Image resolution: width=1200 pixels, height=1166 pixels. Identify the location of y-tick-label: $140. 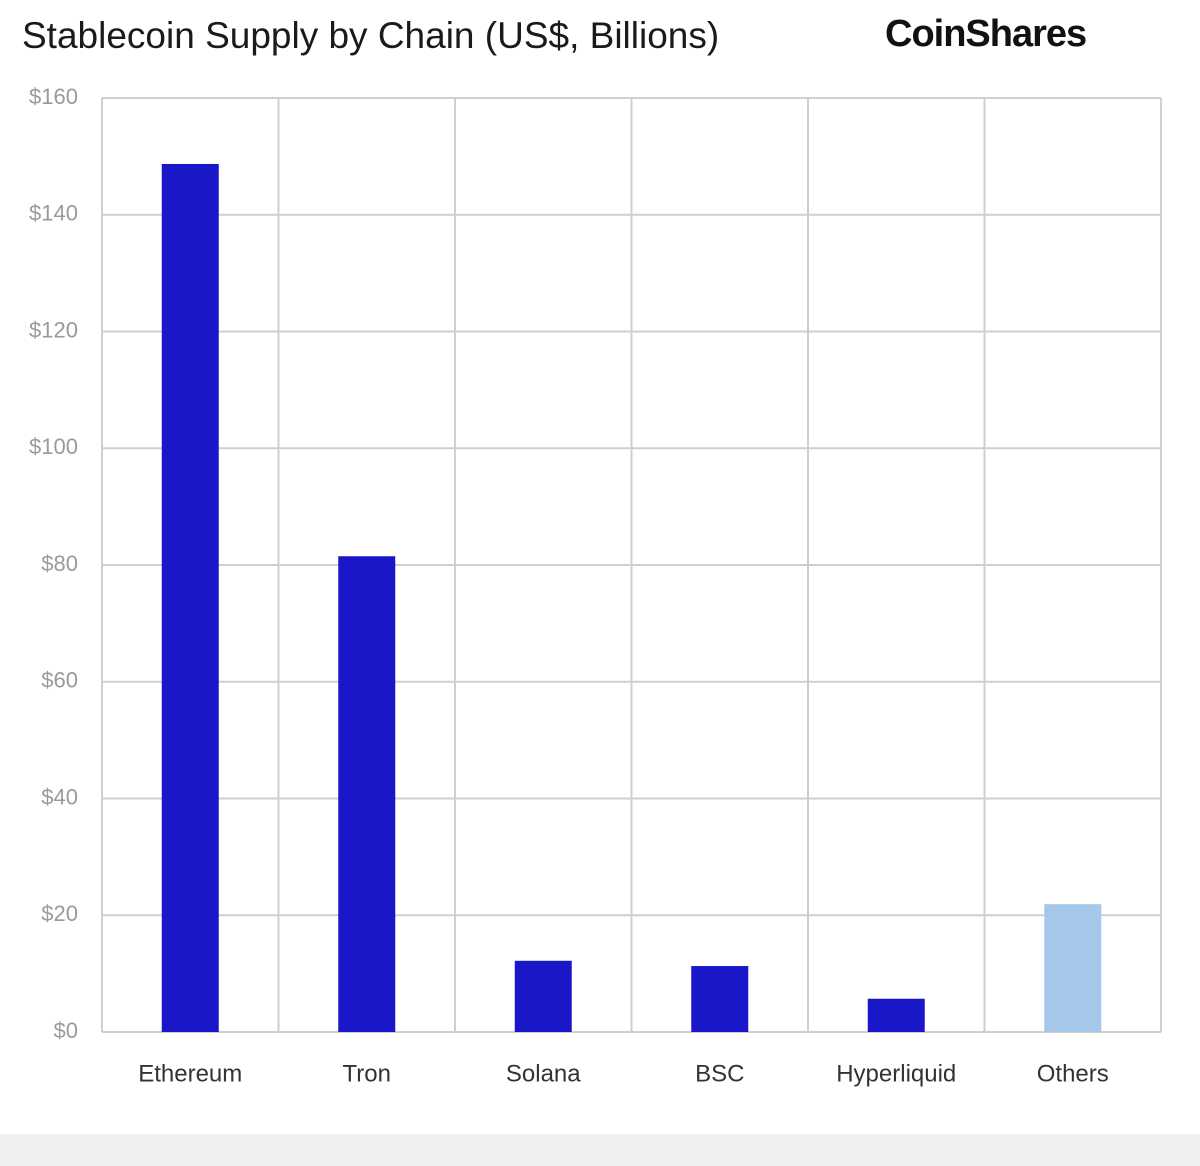
(53, 213).